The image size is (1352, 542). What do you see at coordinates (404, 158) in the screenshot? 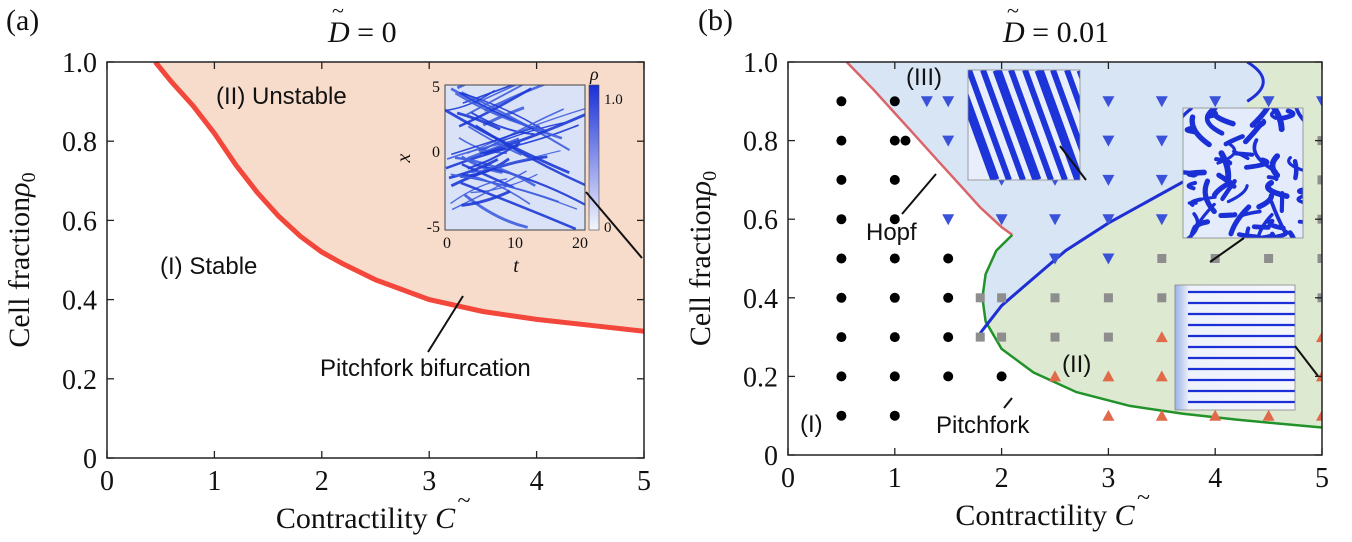
I see `inset-y-label: x` at bounding box center [404, 158].